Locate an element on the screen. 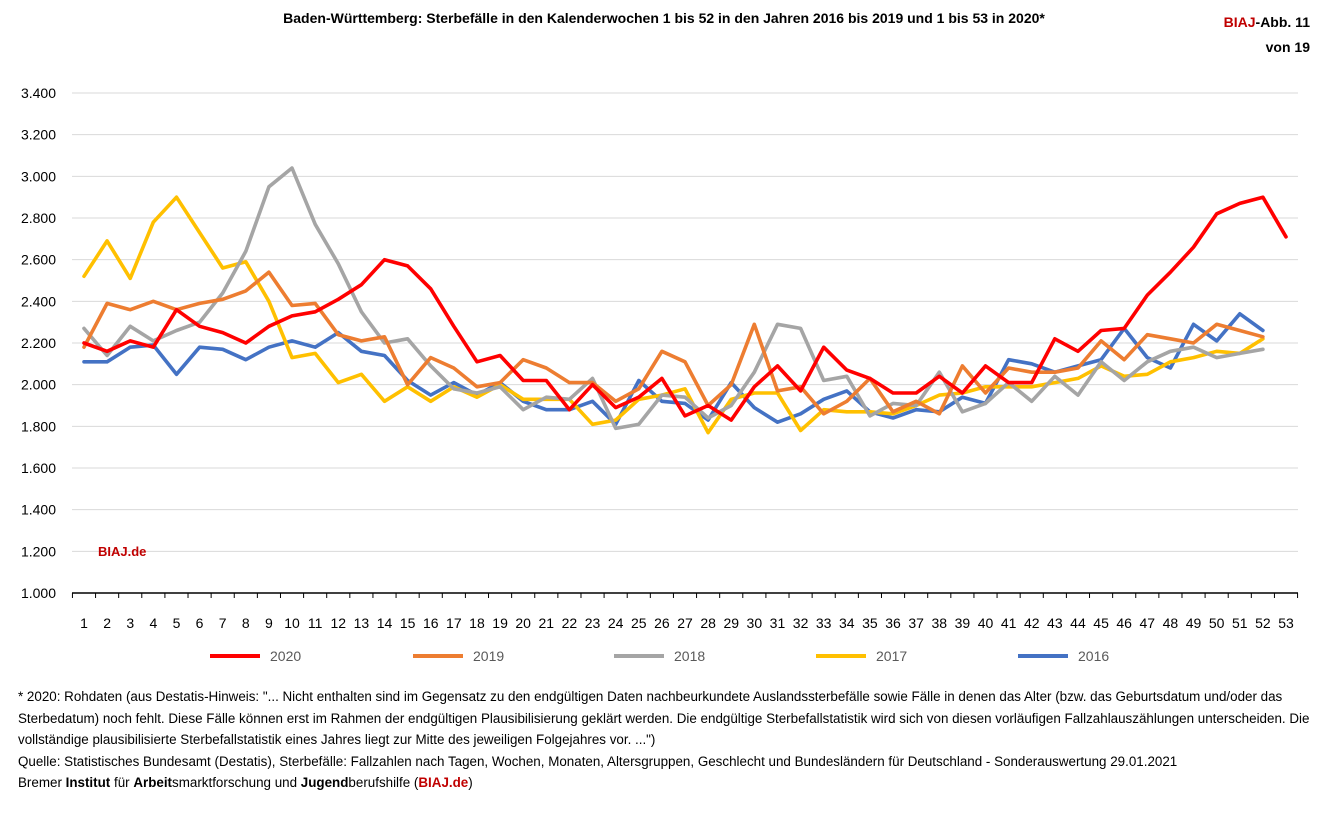 The width and height of the screenshot is (1328, 830). y-tick-label: 3.400 is located at coordinates (38, 93).